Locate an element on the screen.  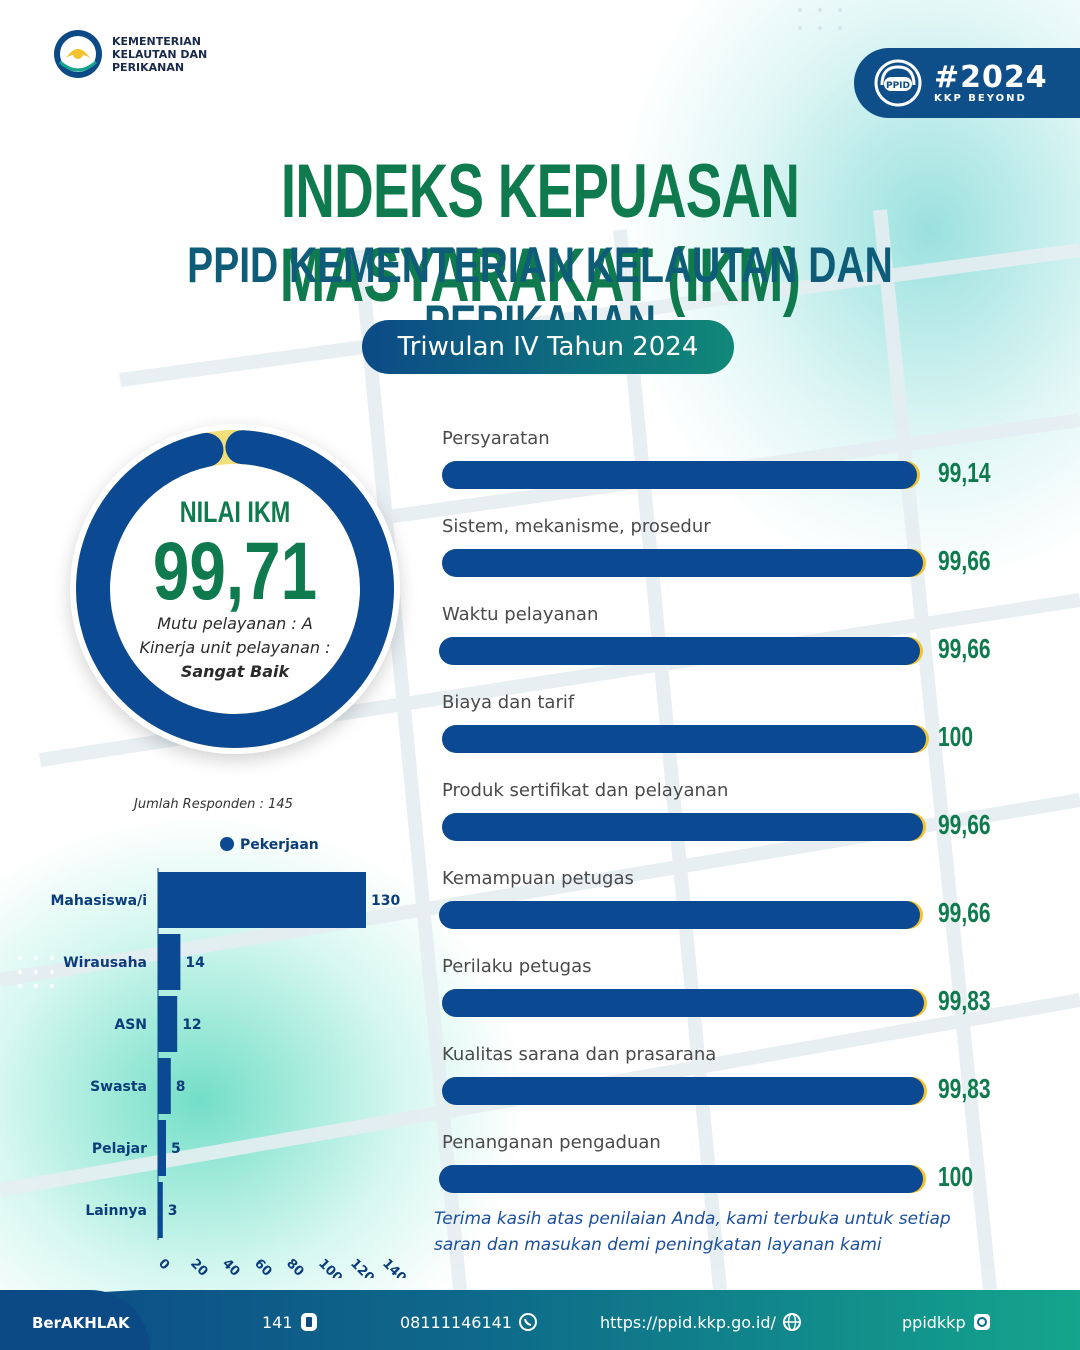
ikm-donut-arc is located at coordinates (235, 589).